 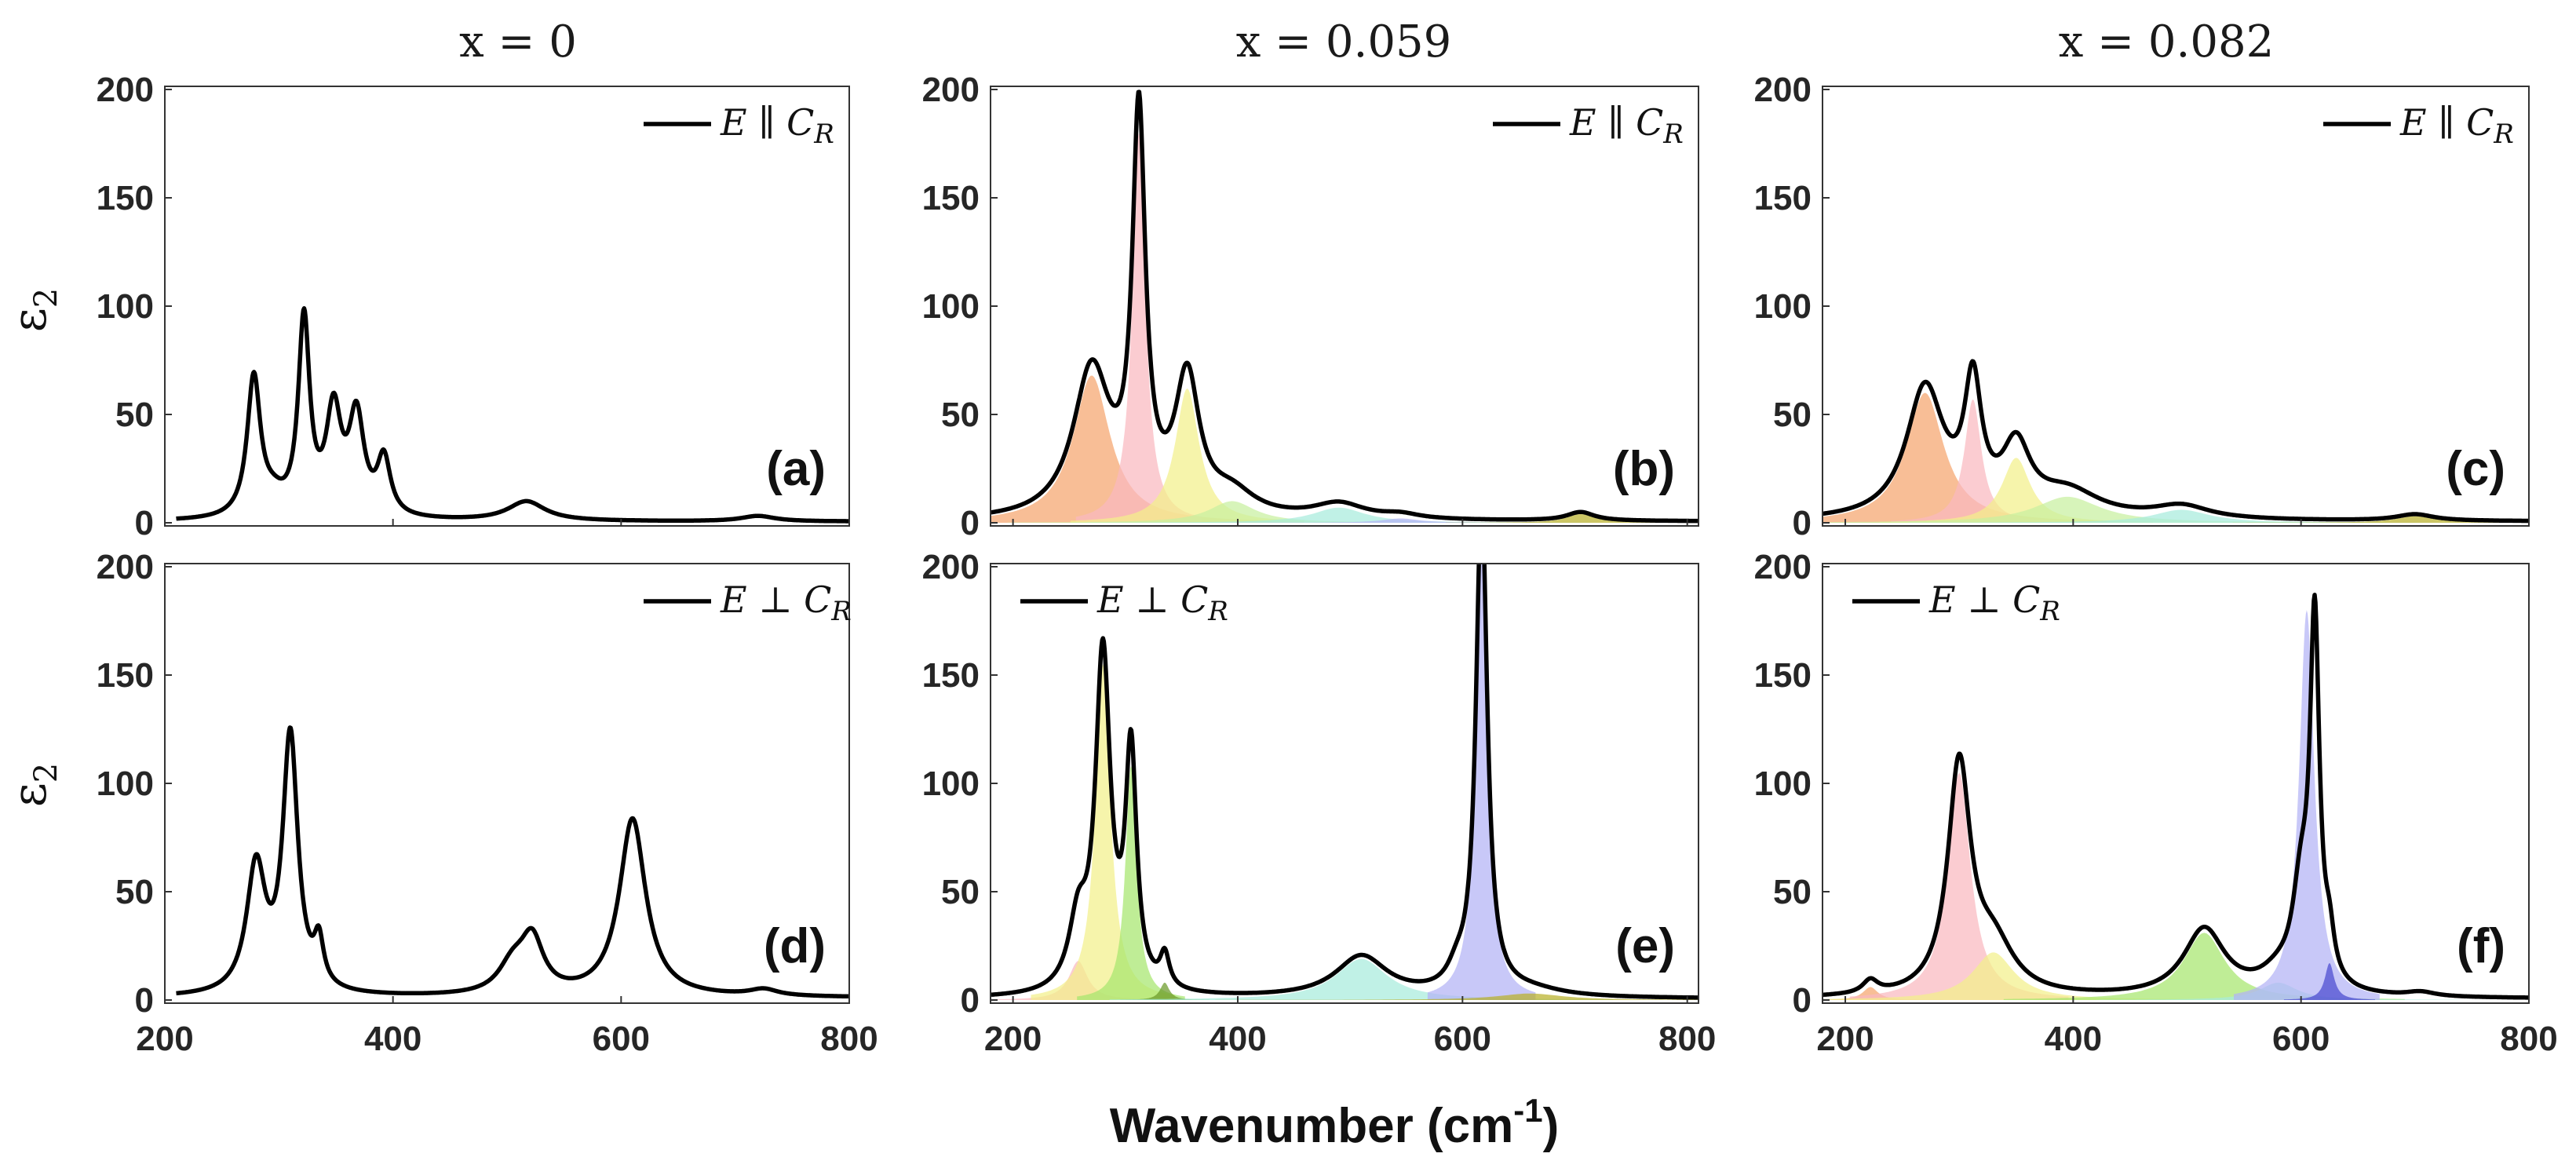 I want to click on column-title-1: x = 0, so click(x=518, y=42).